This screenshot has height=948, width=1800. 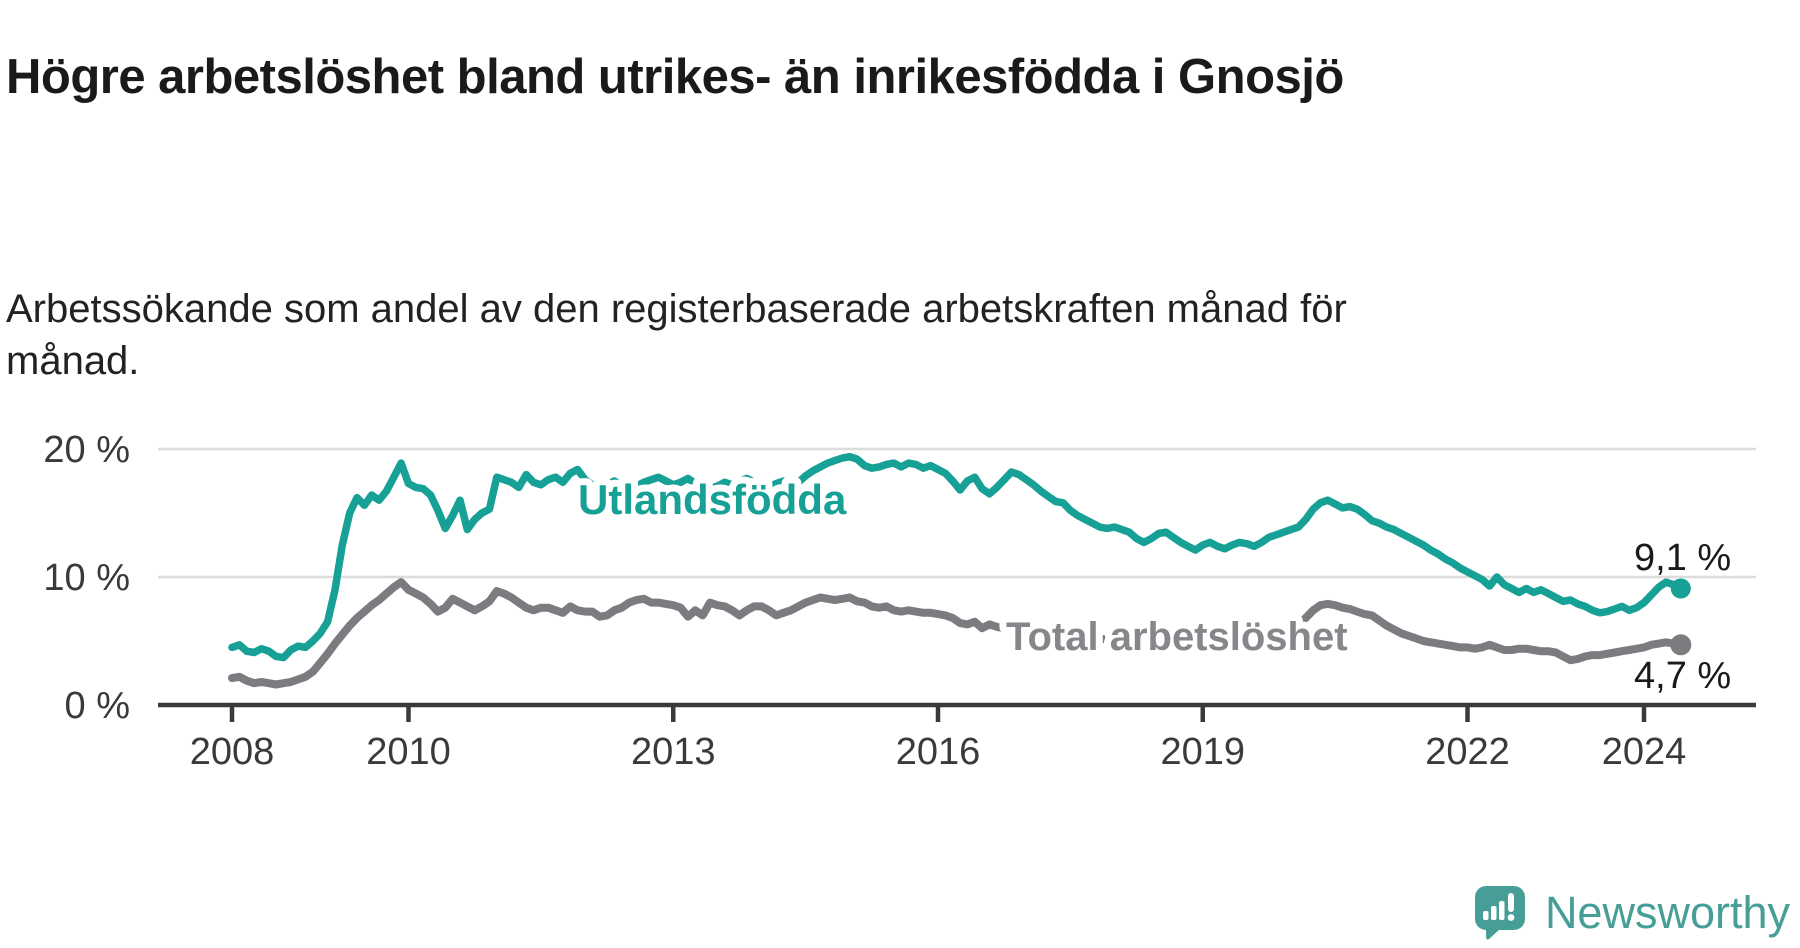 I want to click on total-arbetsloshet-end-dot, so click(x=1681, y=645).